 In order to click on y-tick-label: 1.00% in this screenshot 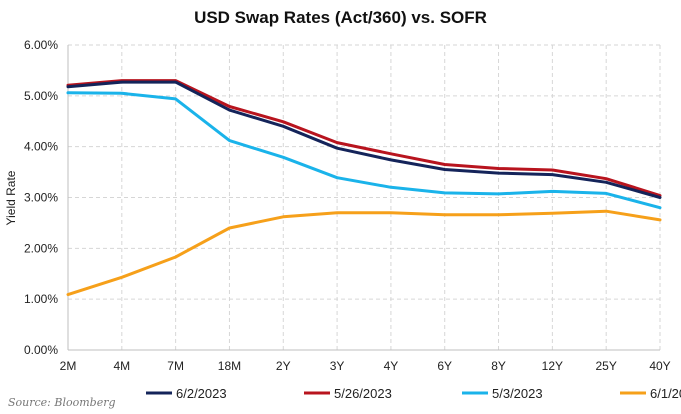, I will do `click(41, 299)`.